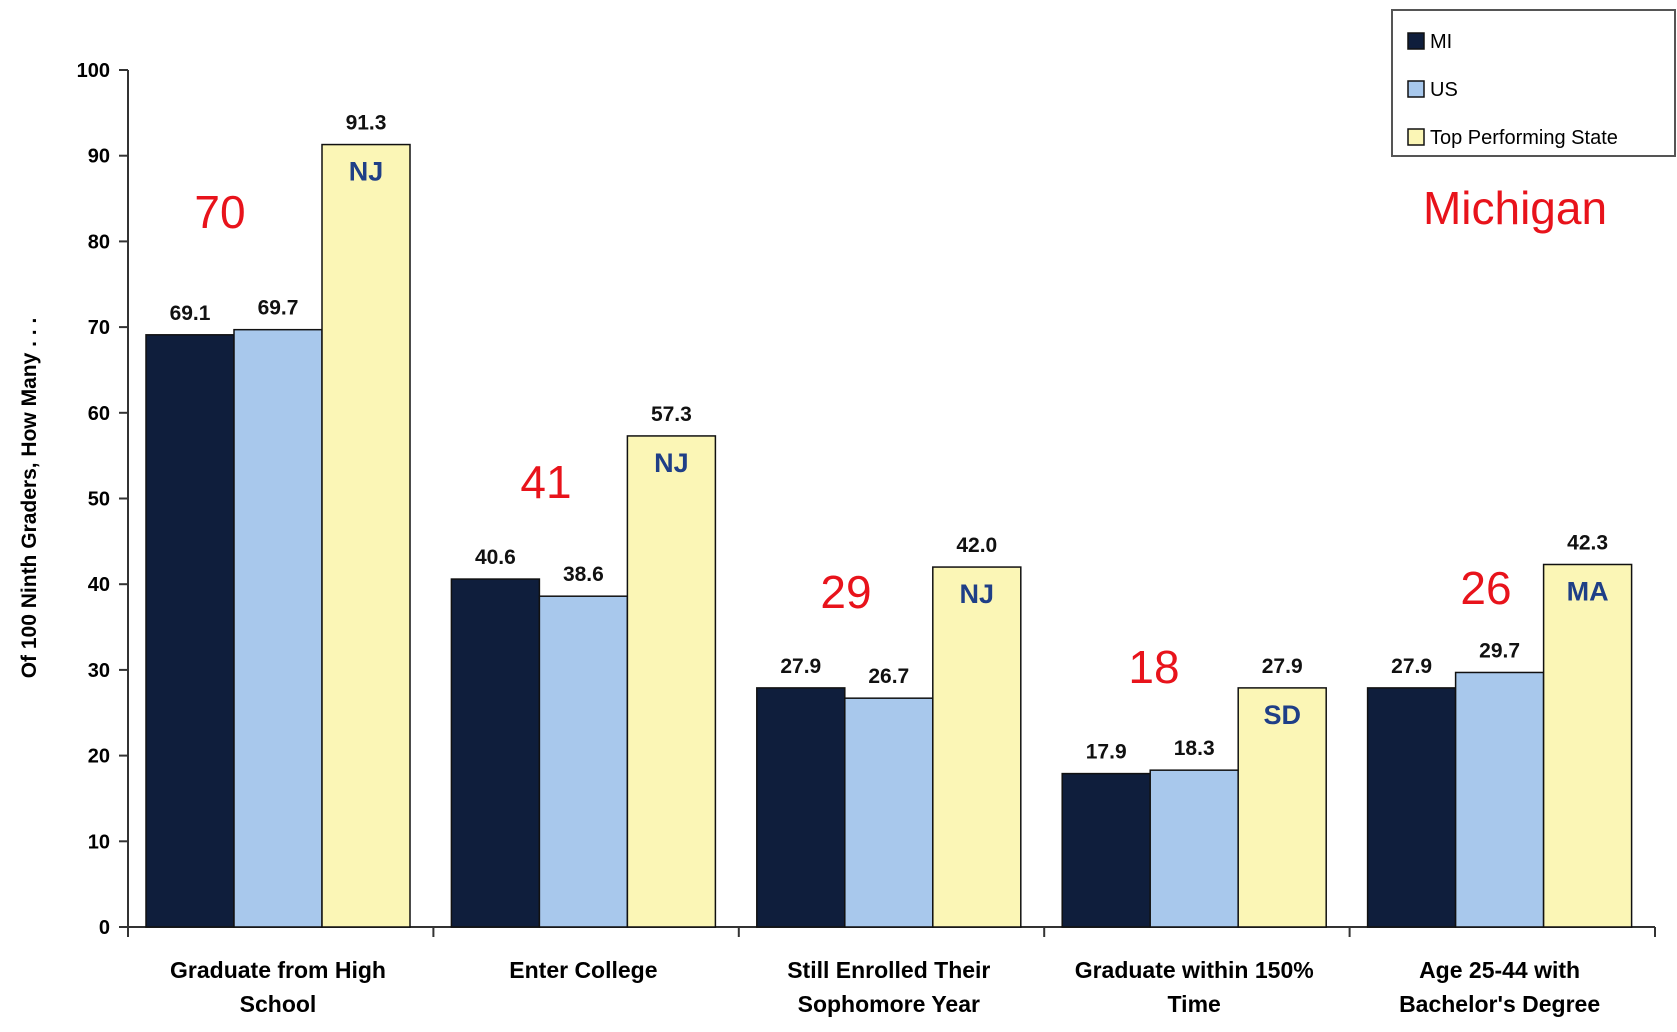 This screenshot has width=1677, height=1032. What do you see at coordinates (104, 928) in the screenshot?
I see `y-tick-label: 0` at bounding box center [104, 928].